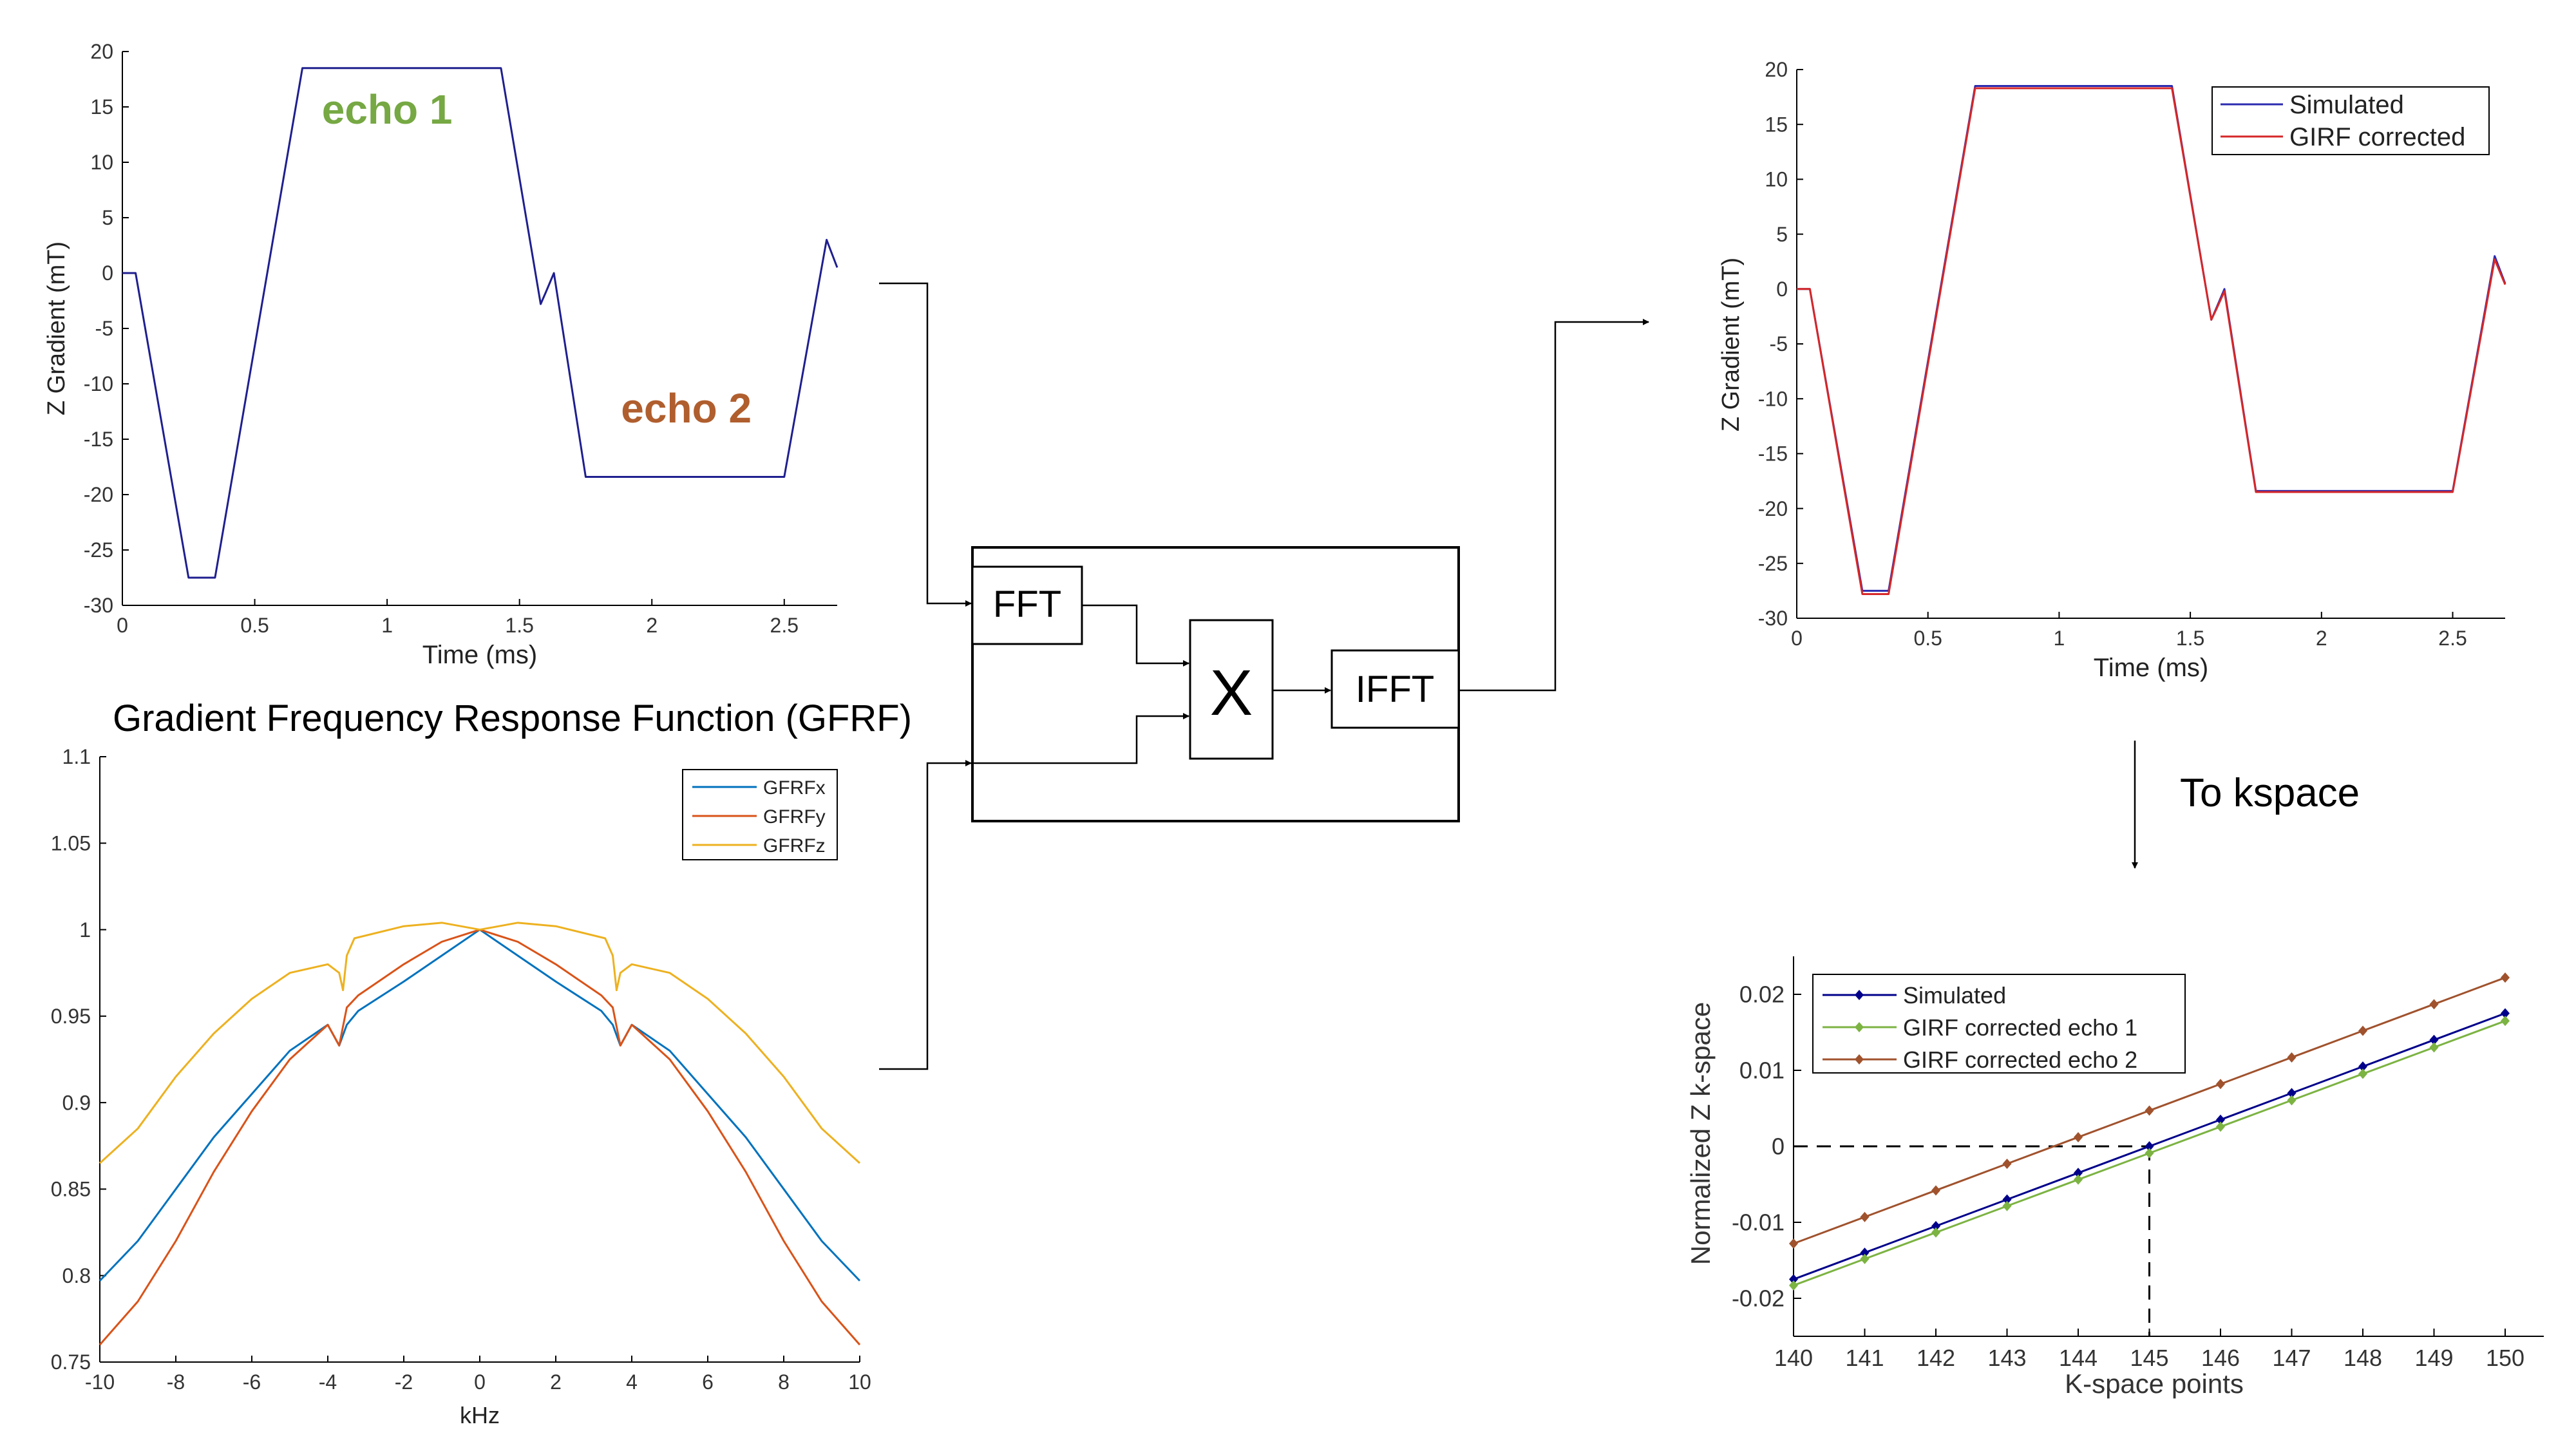 The image size is (2576, 1449). I want to click on x-tick-label: 147, so click(2291, 1358).